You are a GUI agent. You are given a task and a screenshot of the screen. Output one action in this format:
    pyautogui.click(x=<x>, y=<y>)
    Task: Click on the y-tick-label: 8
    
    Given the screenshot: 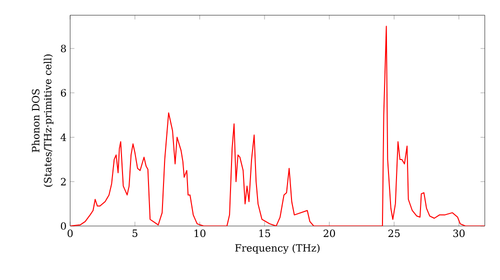 What is the action you would take?
    pyautogui.click(x=63, y=48)
    